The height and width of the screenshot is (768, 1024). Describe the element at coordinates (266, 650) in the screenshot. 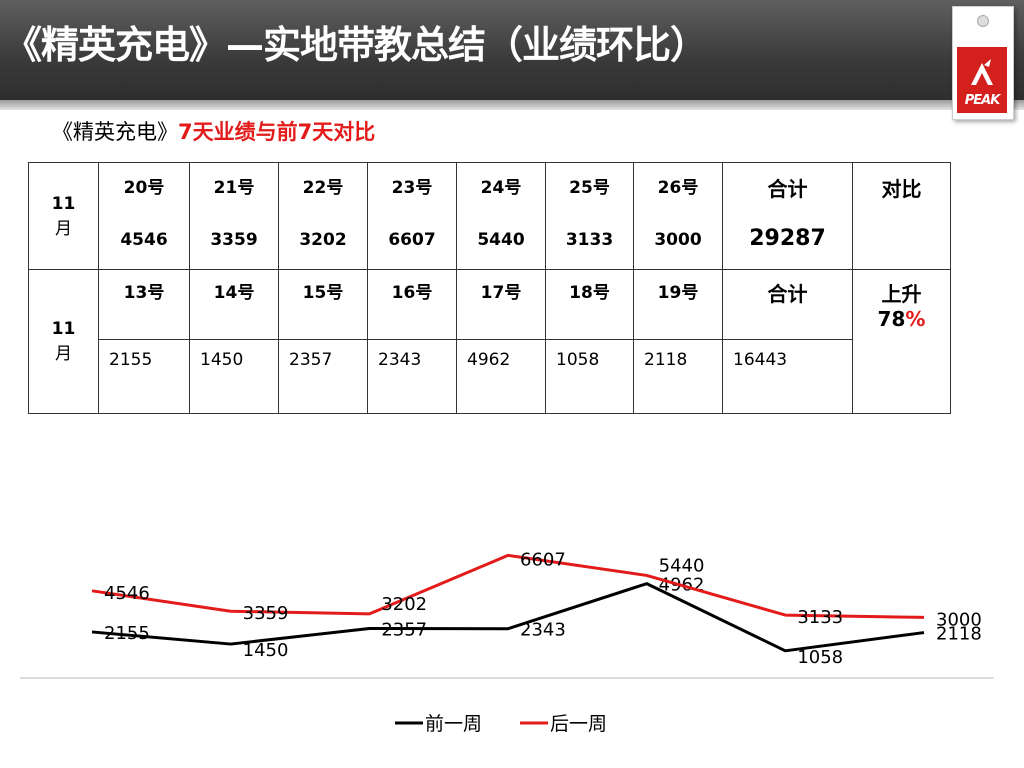

I see `data-label: 1450` at that location.